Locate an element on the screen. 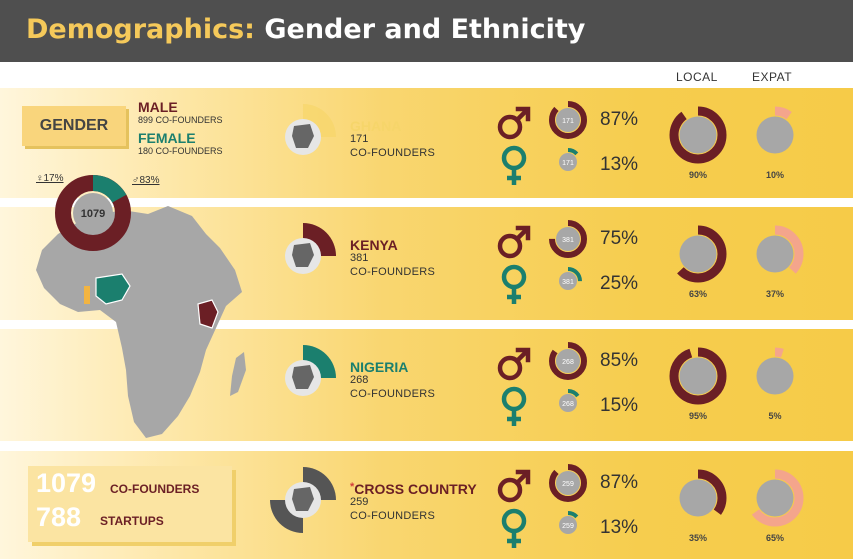 This screenshot has height=559, width=853. male-ring-nigeria-arc is located at coordinates (568, 361).